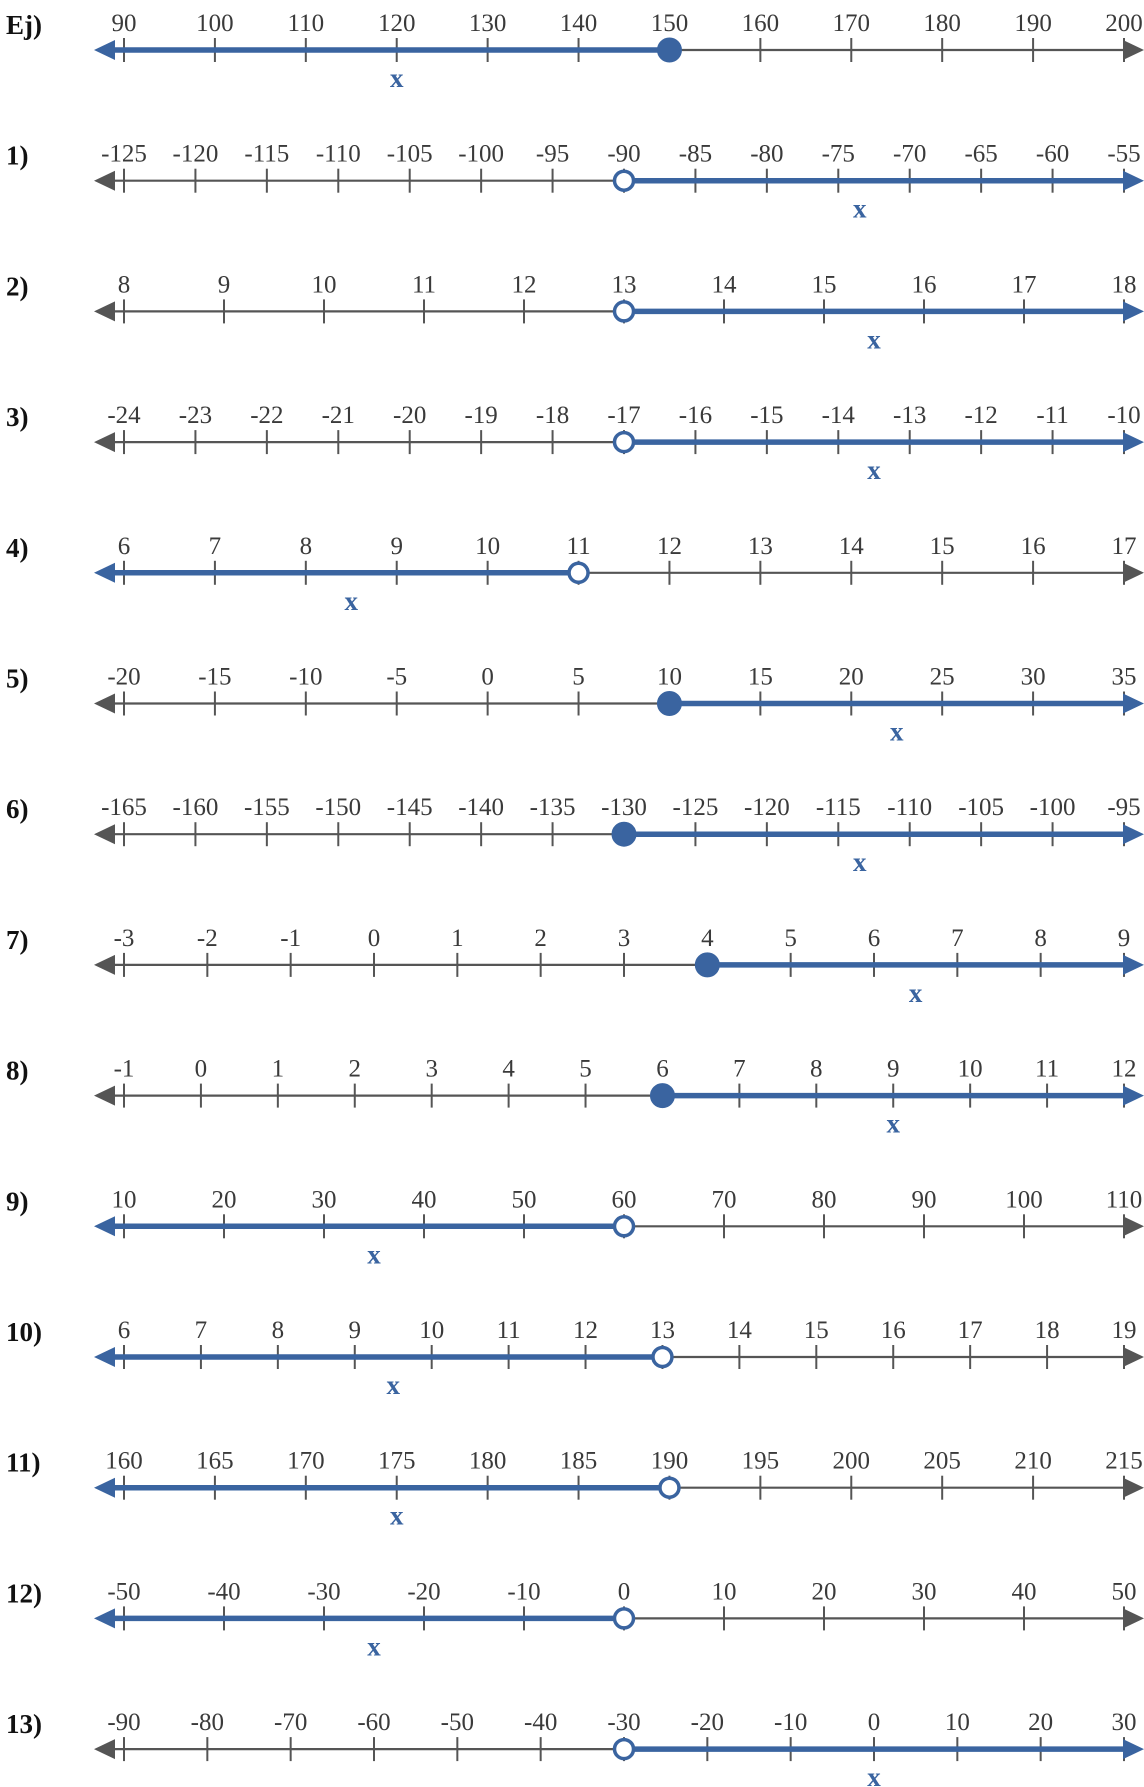 The width and height of the screenshot is (1144, 1787). I want to click on tick-label: 25, so click(942, 677).